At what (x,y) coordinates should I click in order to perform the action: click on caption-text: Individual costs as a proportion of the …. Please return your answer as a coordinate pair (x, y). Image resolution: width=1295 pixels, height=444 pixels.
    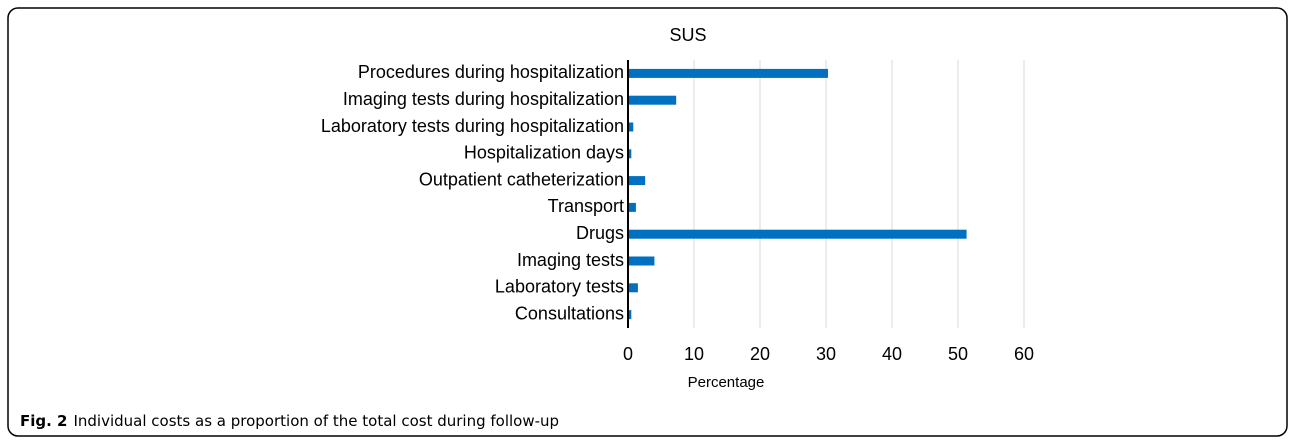
    Looking at the image, I should click on (316, 421).